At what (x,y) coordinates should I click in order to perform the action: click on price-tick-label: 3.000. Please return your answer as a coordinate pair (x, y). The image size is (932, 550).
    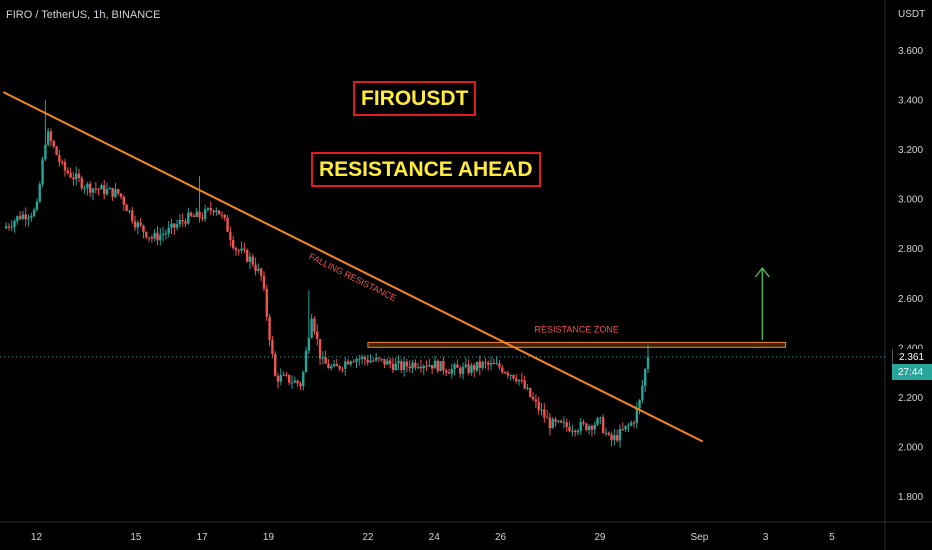
    Looking at the image, I should click on (910, 200).